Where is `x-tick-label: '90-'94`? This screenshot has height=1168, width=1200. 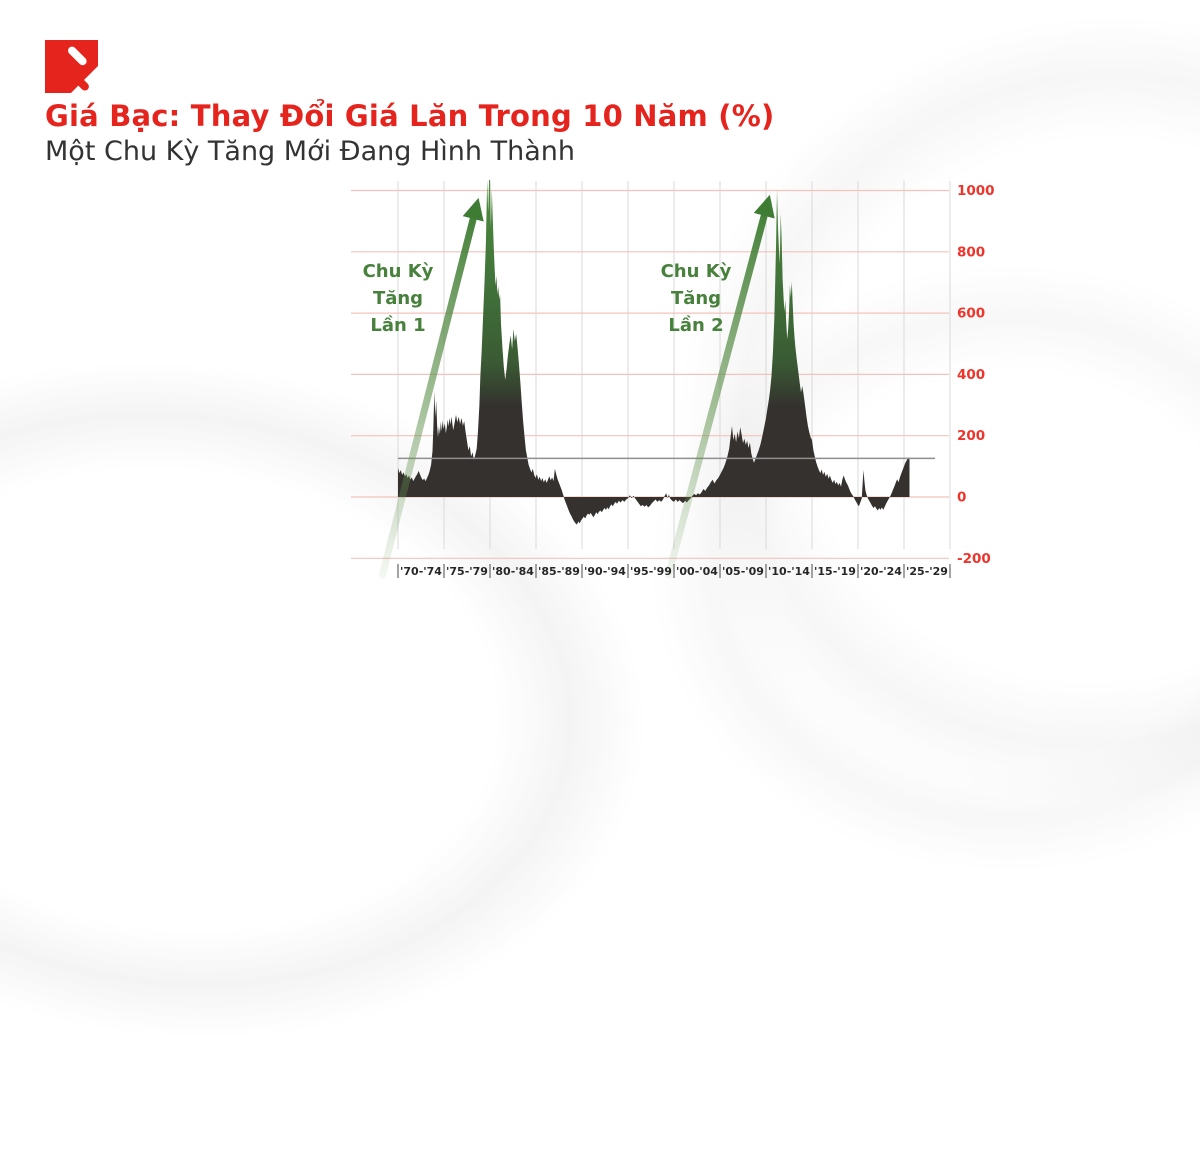 x-tick-label: '90-'94 is located at coordinates (605, 571).